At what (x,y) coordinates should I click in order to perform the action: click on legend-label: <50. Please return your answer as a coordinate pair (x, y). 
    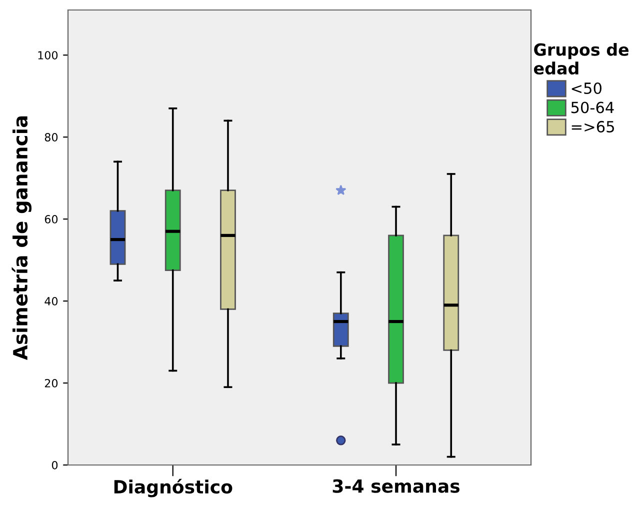
    Looking at the image, I should click on (587, 88).